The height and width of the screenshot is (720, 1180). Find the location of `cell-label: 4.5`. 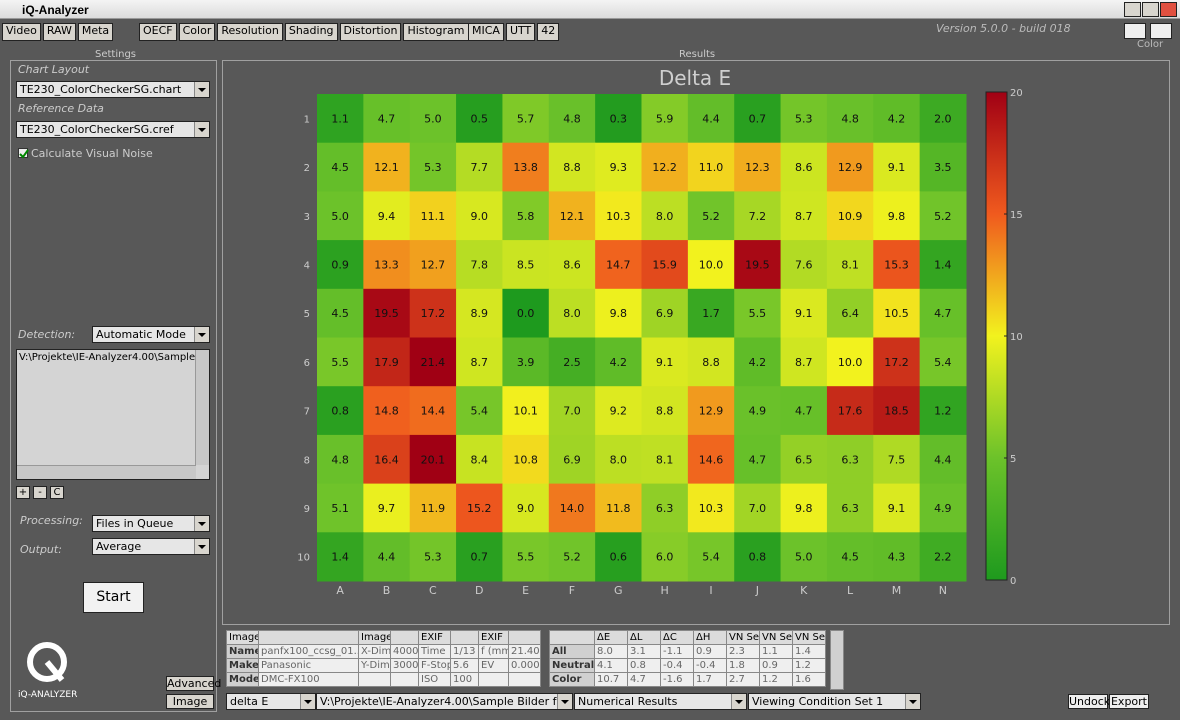

cell-label: 4.5 is located at coordinates (340, 167).